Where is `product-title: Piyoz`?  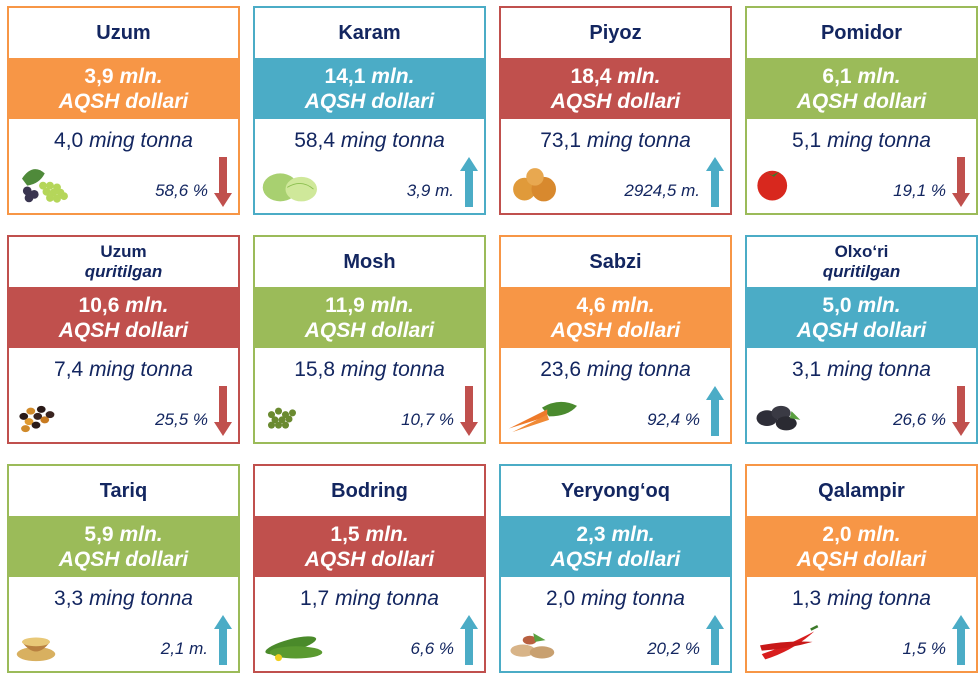
product-title: Piyoz is located at coordinates (615, 33).